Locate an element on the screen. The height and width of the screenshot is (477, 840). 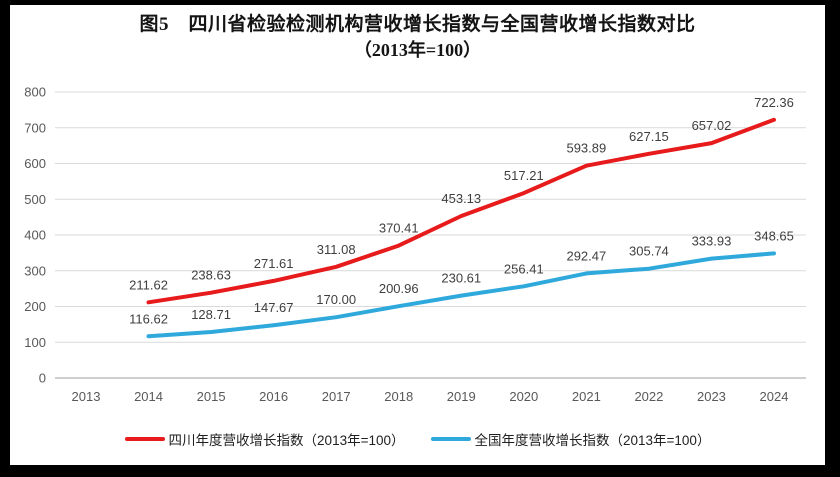
svg-text: 370.41 is located at coordinates (399, 228).